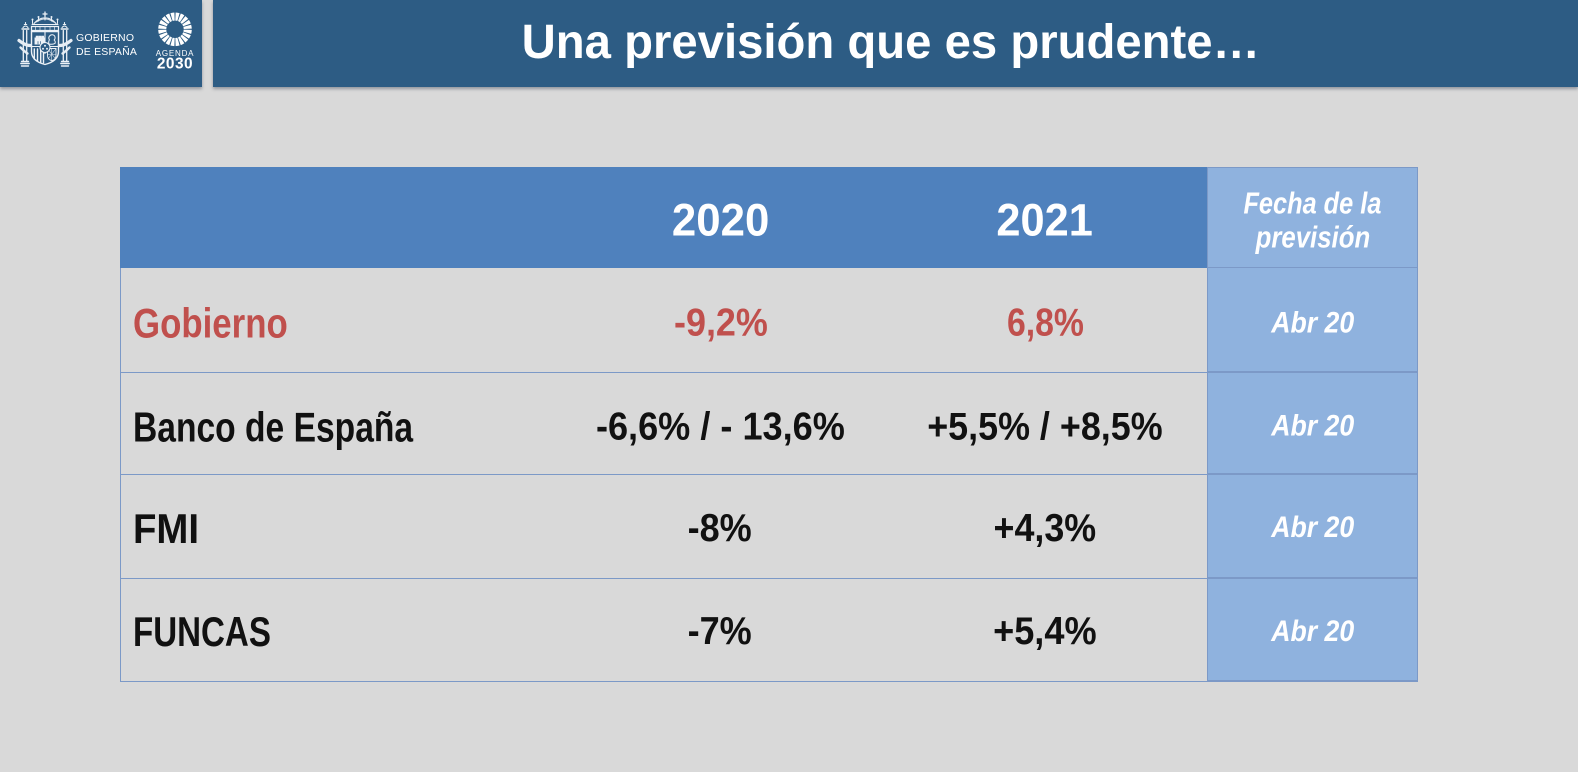 The height and width of the screenshot is (772, 1578). What do you see at coordinates (175, 64) in the screenshot?
I see `svg-text: 2030` at bounding box center [175, 64].